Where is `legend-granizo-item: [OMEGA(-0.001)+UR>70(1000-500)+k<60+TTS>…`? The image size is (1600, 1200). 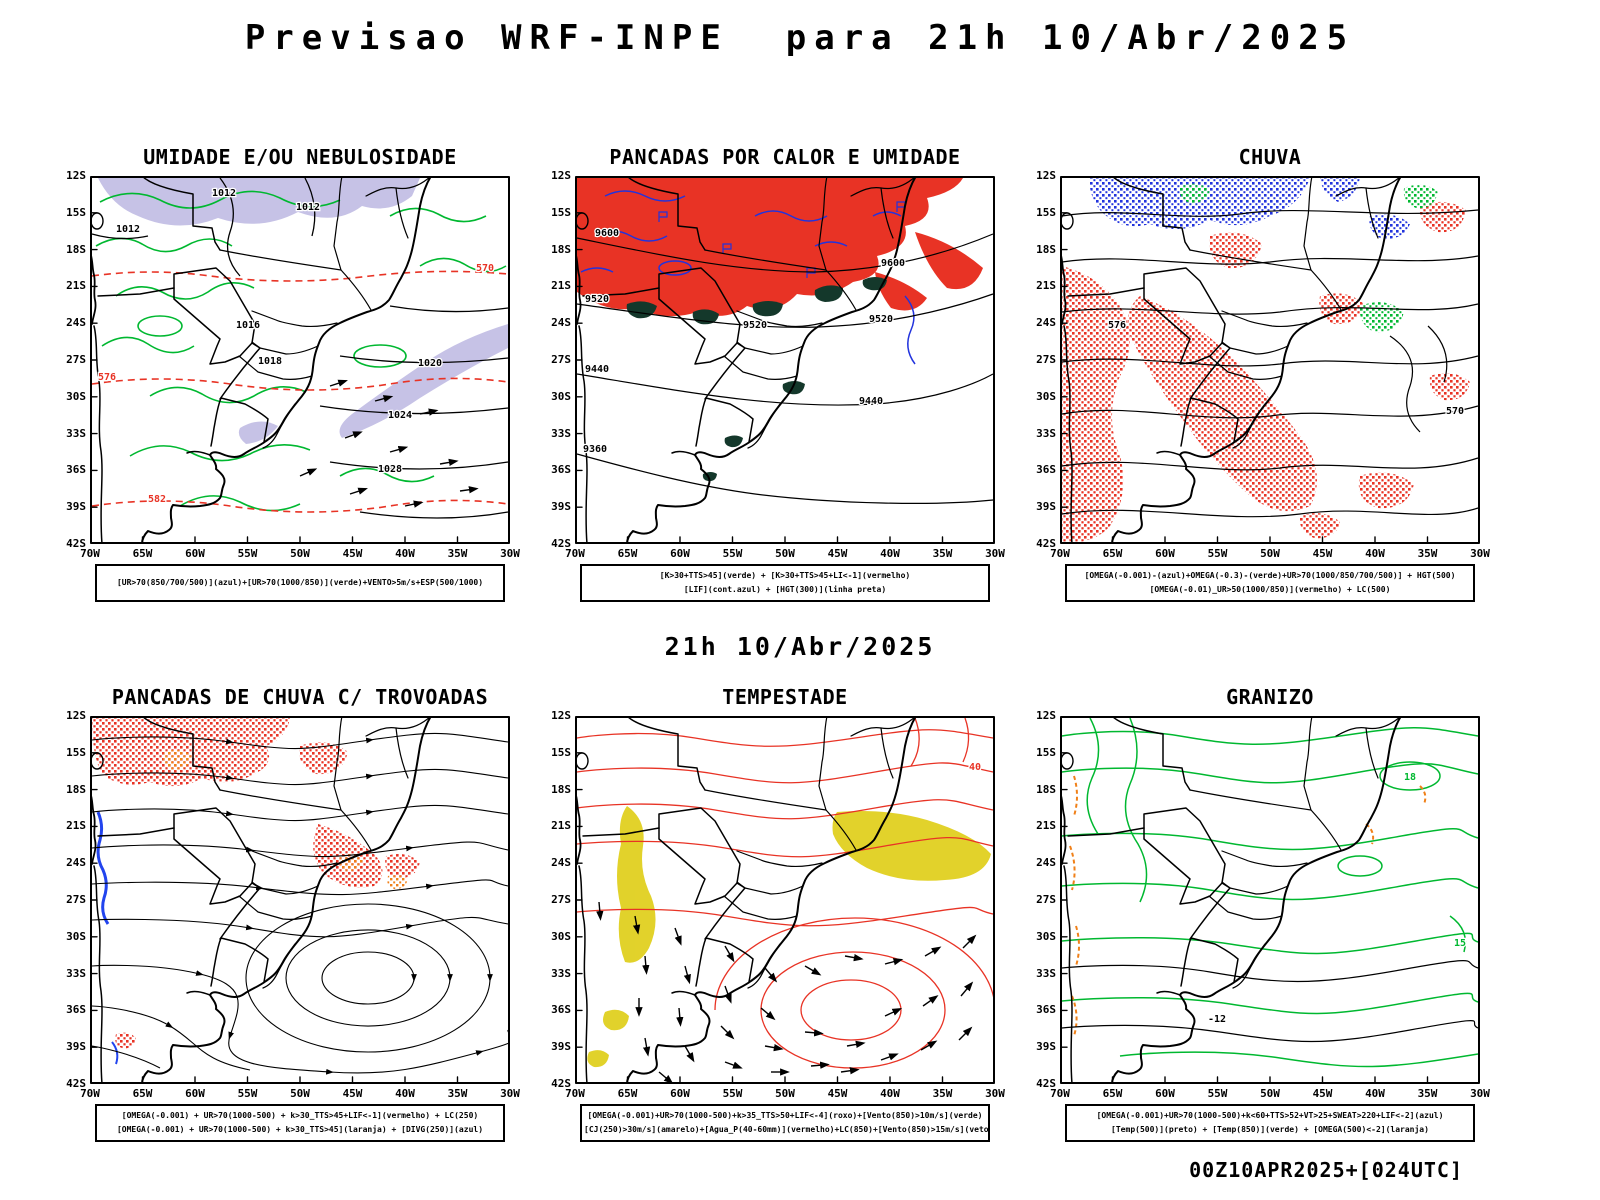
legend-granizo-item: [OMEGA(-0.001)+UR>70(1000-500)+k<60+TTS>… is located at coordinates (1270, 1116).